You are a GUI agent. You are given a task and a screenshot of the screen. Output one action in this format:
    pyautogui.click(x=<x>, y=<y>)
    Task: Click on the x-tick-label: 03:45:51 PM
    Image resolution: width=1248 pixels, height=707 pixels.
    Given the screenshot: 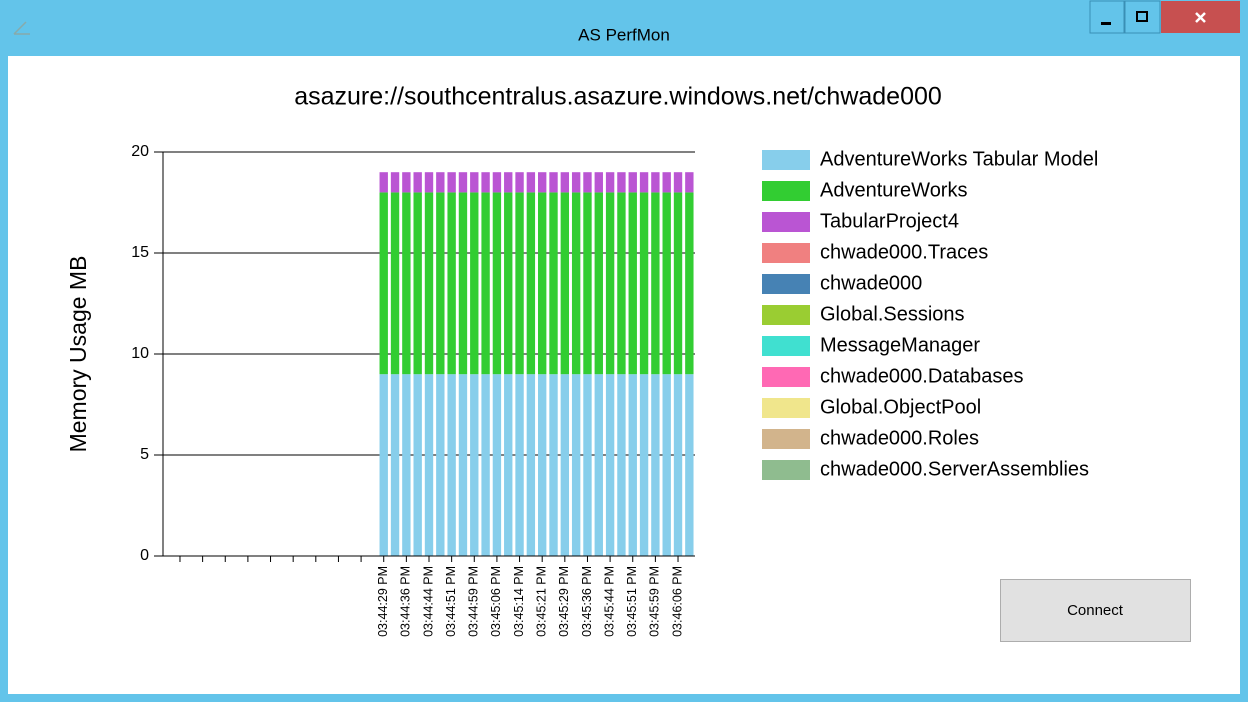 What is the action you would take?
    pyautogui.click(x=632, y=601)
    